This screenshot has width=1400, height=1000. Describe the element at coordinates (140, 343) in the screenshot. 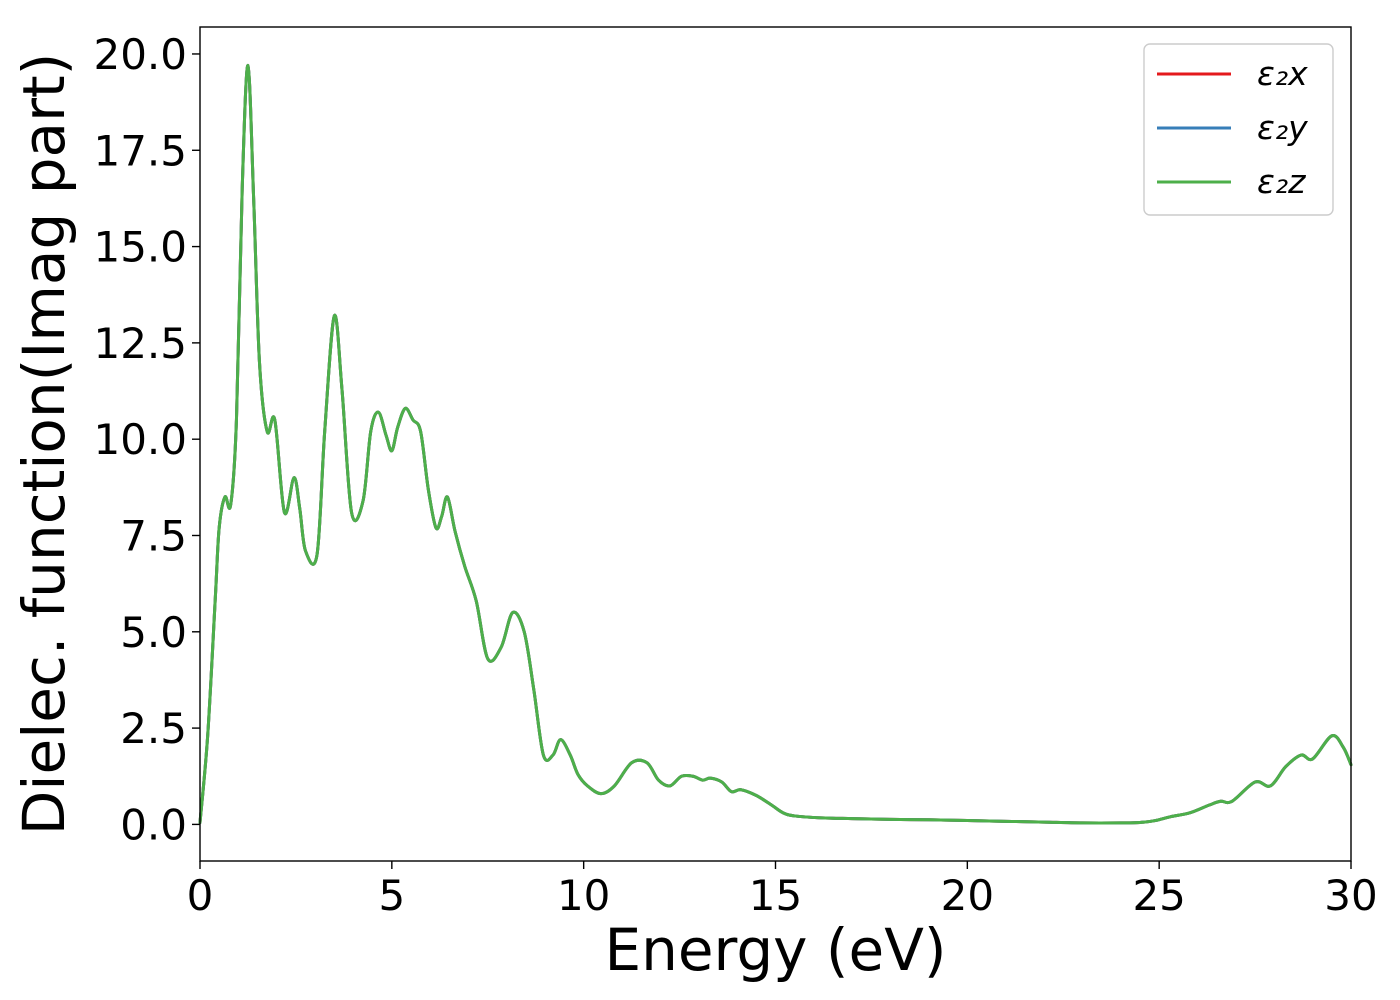

I see `y-tick-label: 12.5` at that location.